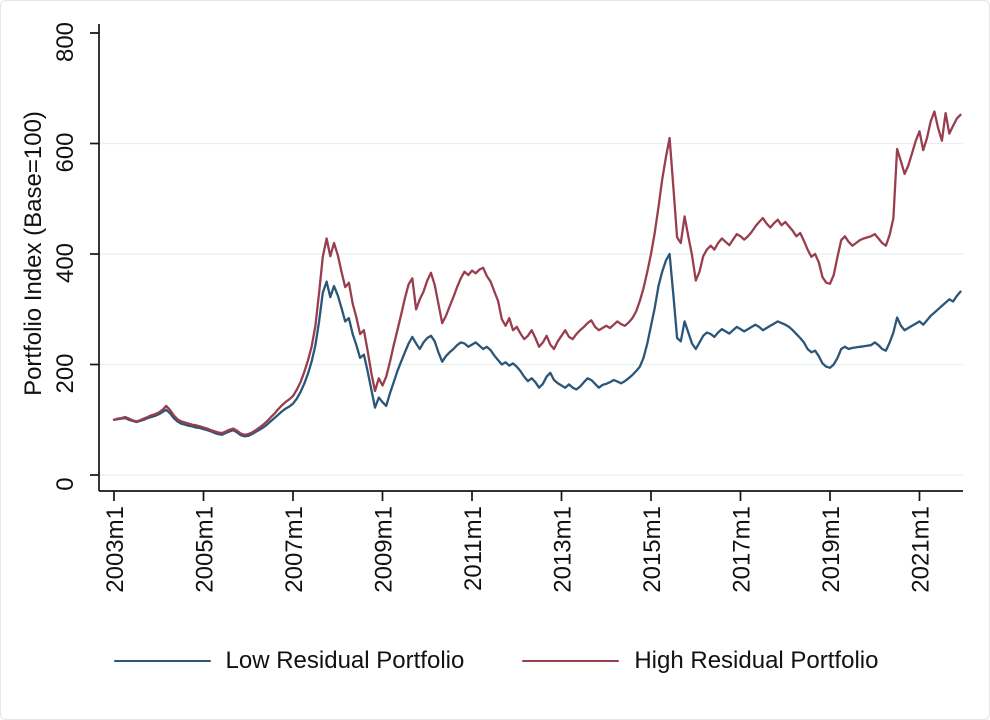 This screenshot has width=990, height=720. What do you see at coordinates (205, 549) in the screenshot?
I see `x-tick-label-2005m1: 2005m1` at bounding box center [205, 549].